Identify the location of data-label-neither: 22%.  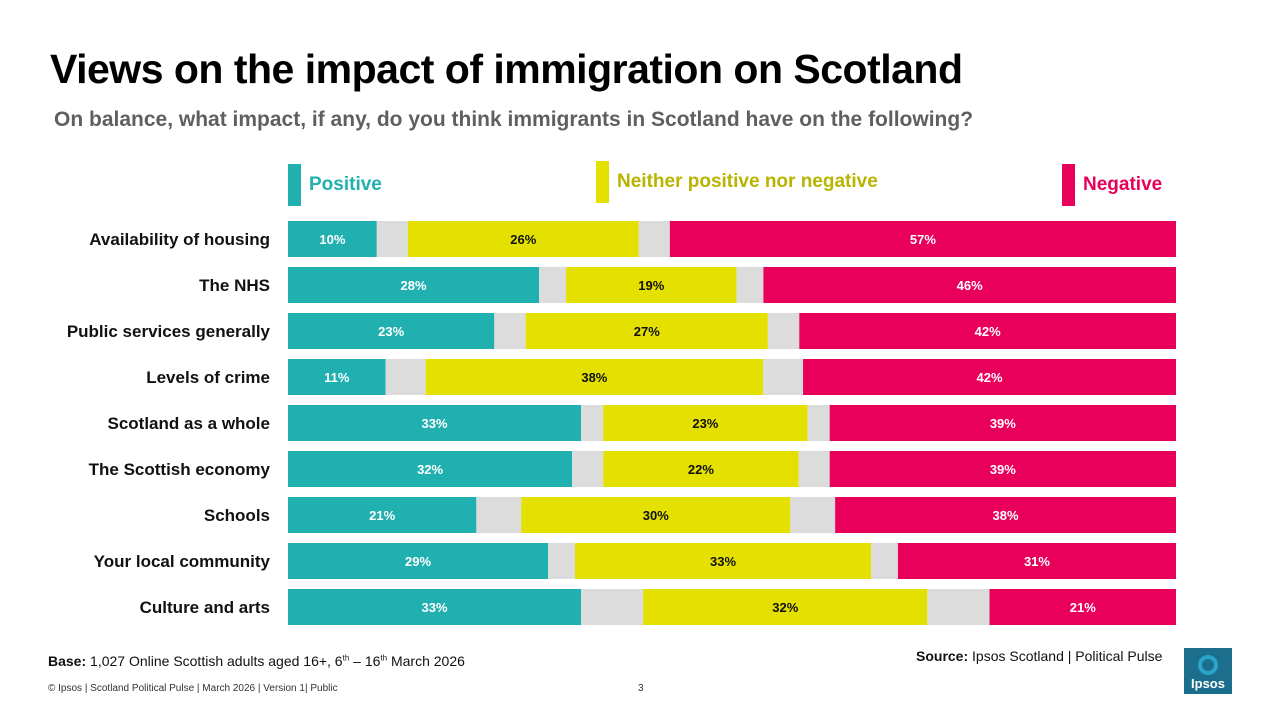
(701, 469).